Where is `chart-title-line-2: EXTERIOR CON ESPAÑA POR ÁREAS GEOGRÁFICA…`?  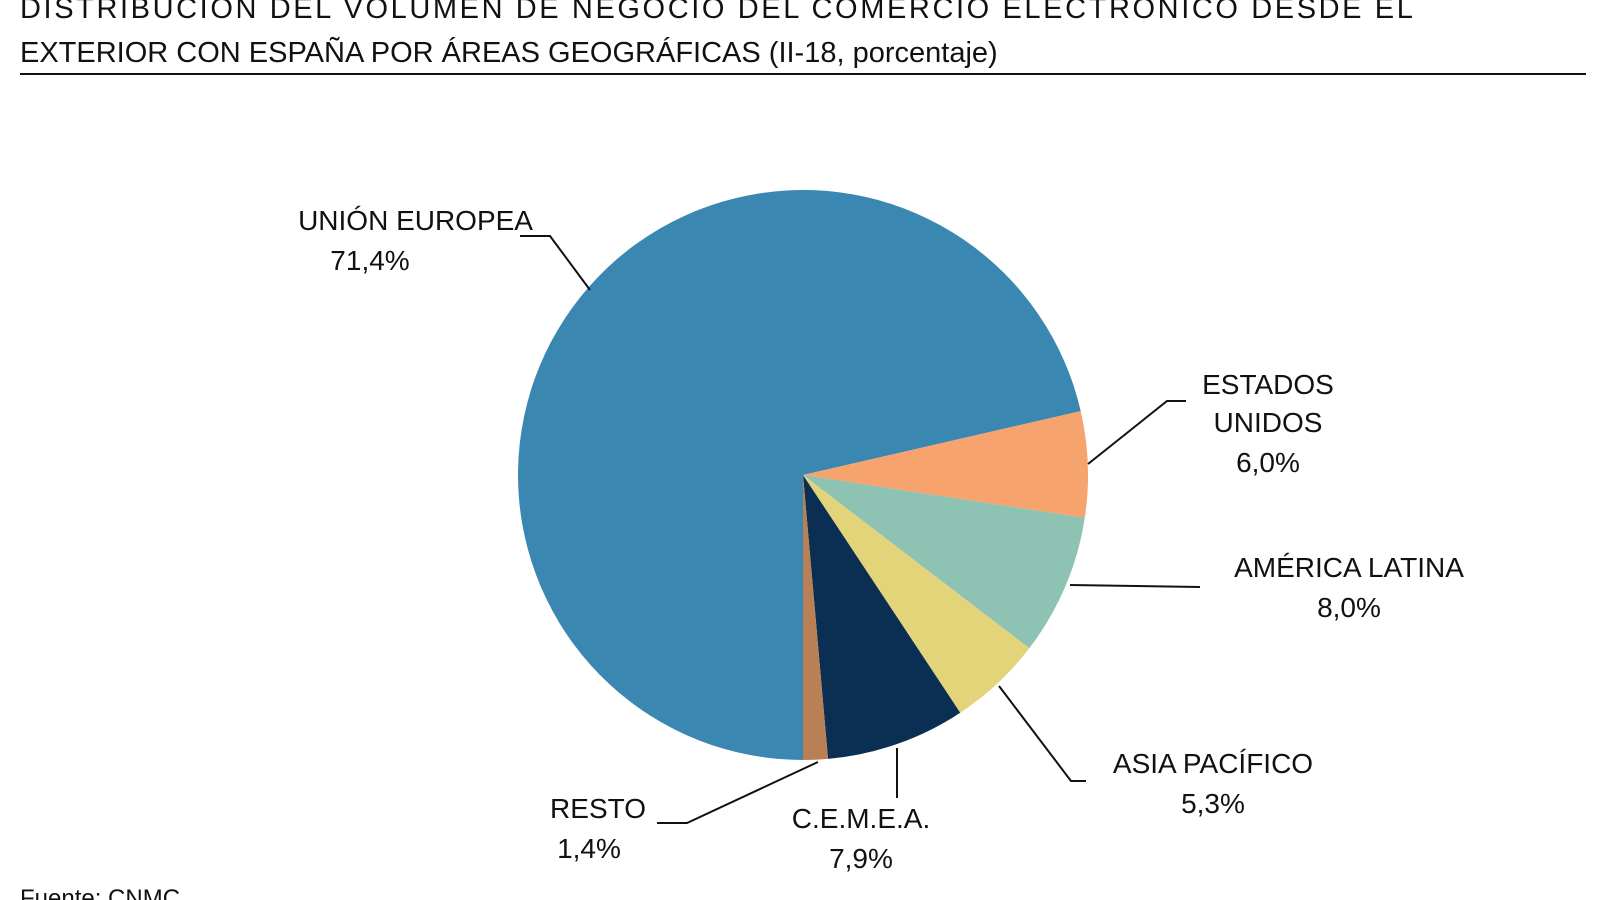 chart-title-line-2: EXTERIOR CON ESPAÑA POR ÁREAS GEOGRÁFICA… is located at coordinates (509, 53).